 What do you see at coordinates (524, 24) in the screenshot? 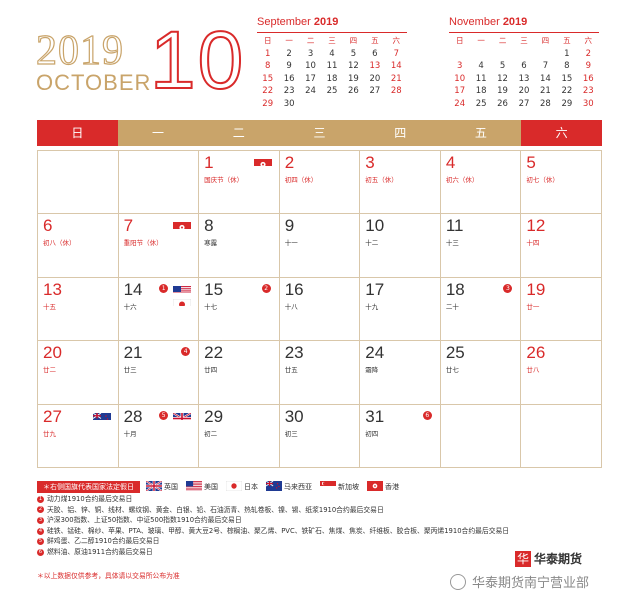
I see `mini-calendar-title: November 2019` at bounding box center [524, 24].